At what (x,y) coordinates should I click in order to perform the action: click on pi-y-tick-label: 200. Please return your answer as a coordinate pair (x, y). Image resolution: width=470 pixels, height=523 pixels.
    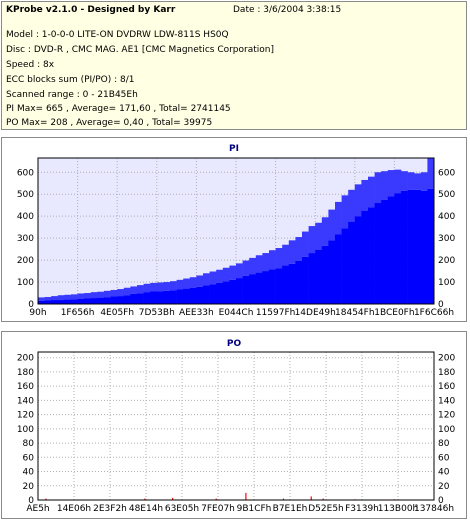
    Looking at the image, I should click on (25, 261).